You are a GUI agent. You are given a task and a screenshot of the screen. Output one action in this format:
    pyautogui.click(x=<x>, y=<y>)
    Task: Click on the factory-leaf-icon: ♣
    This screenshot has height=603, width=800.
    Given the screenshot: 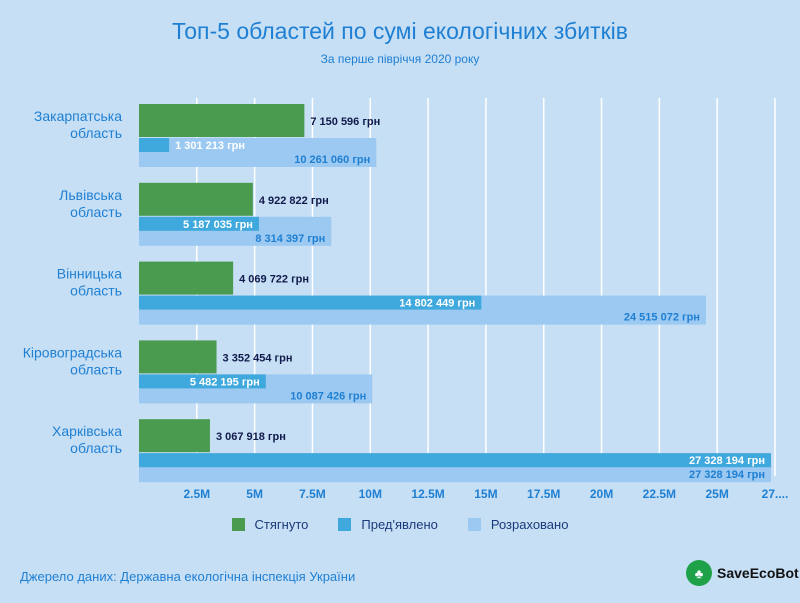 What is the action you would take?
    pyautogui.click(x=699, y=573)
    